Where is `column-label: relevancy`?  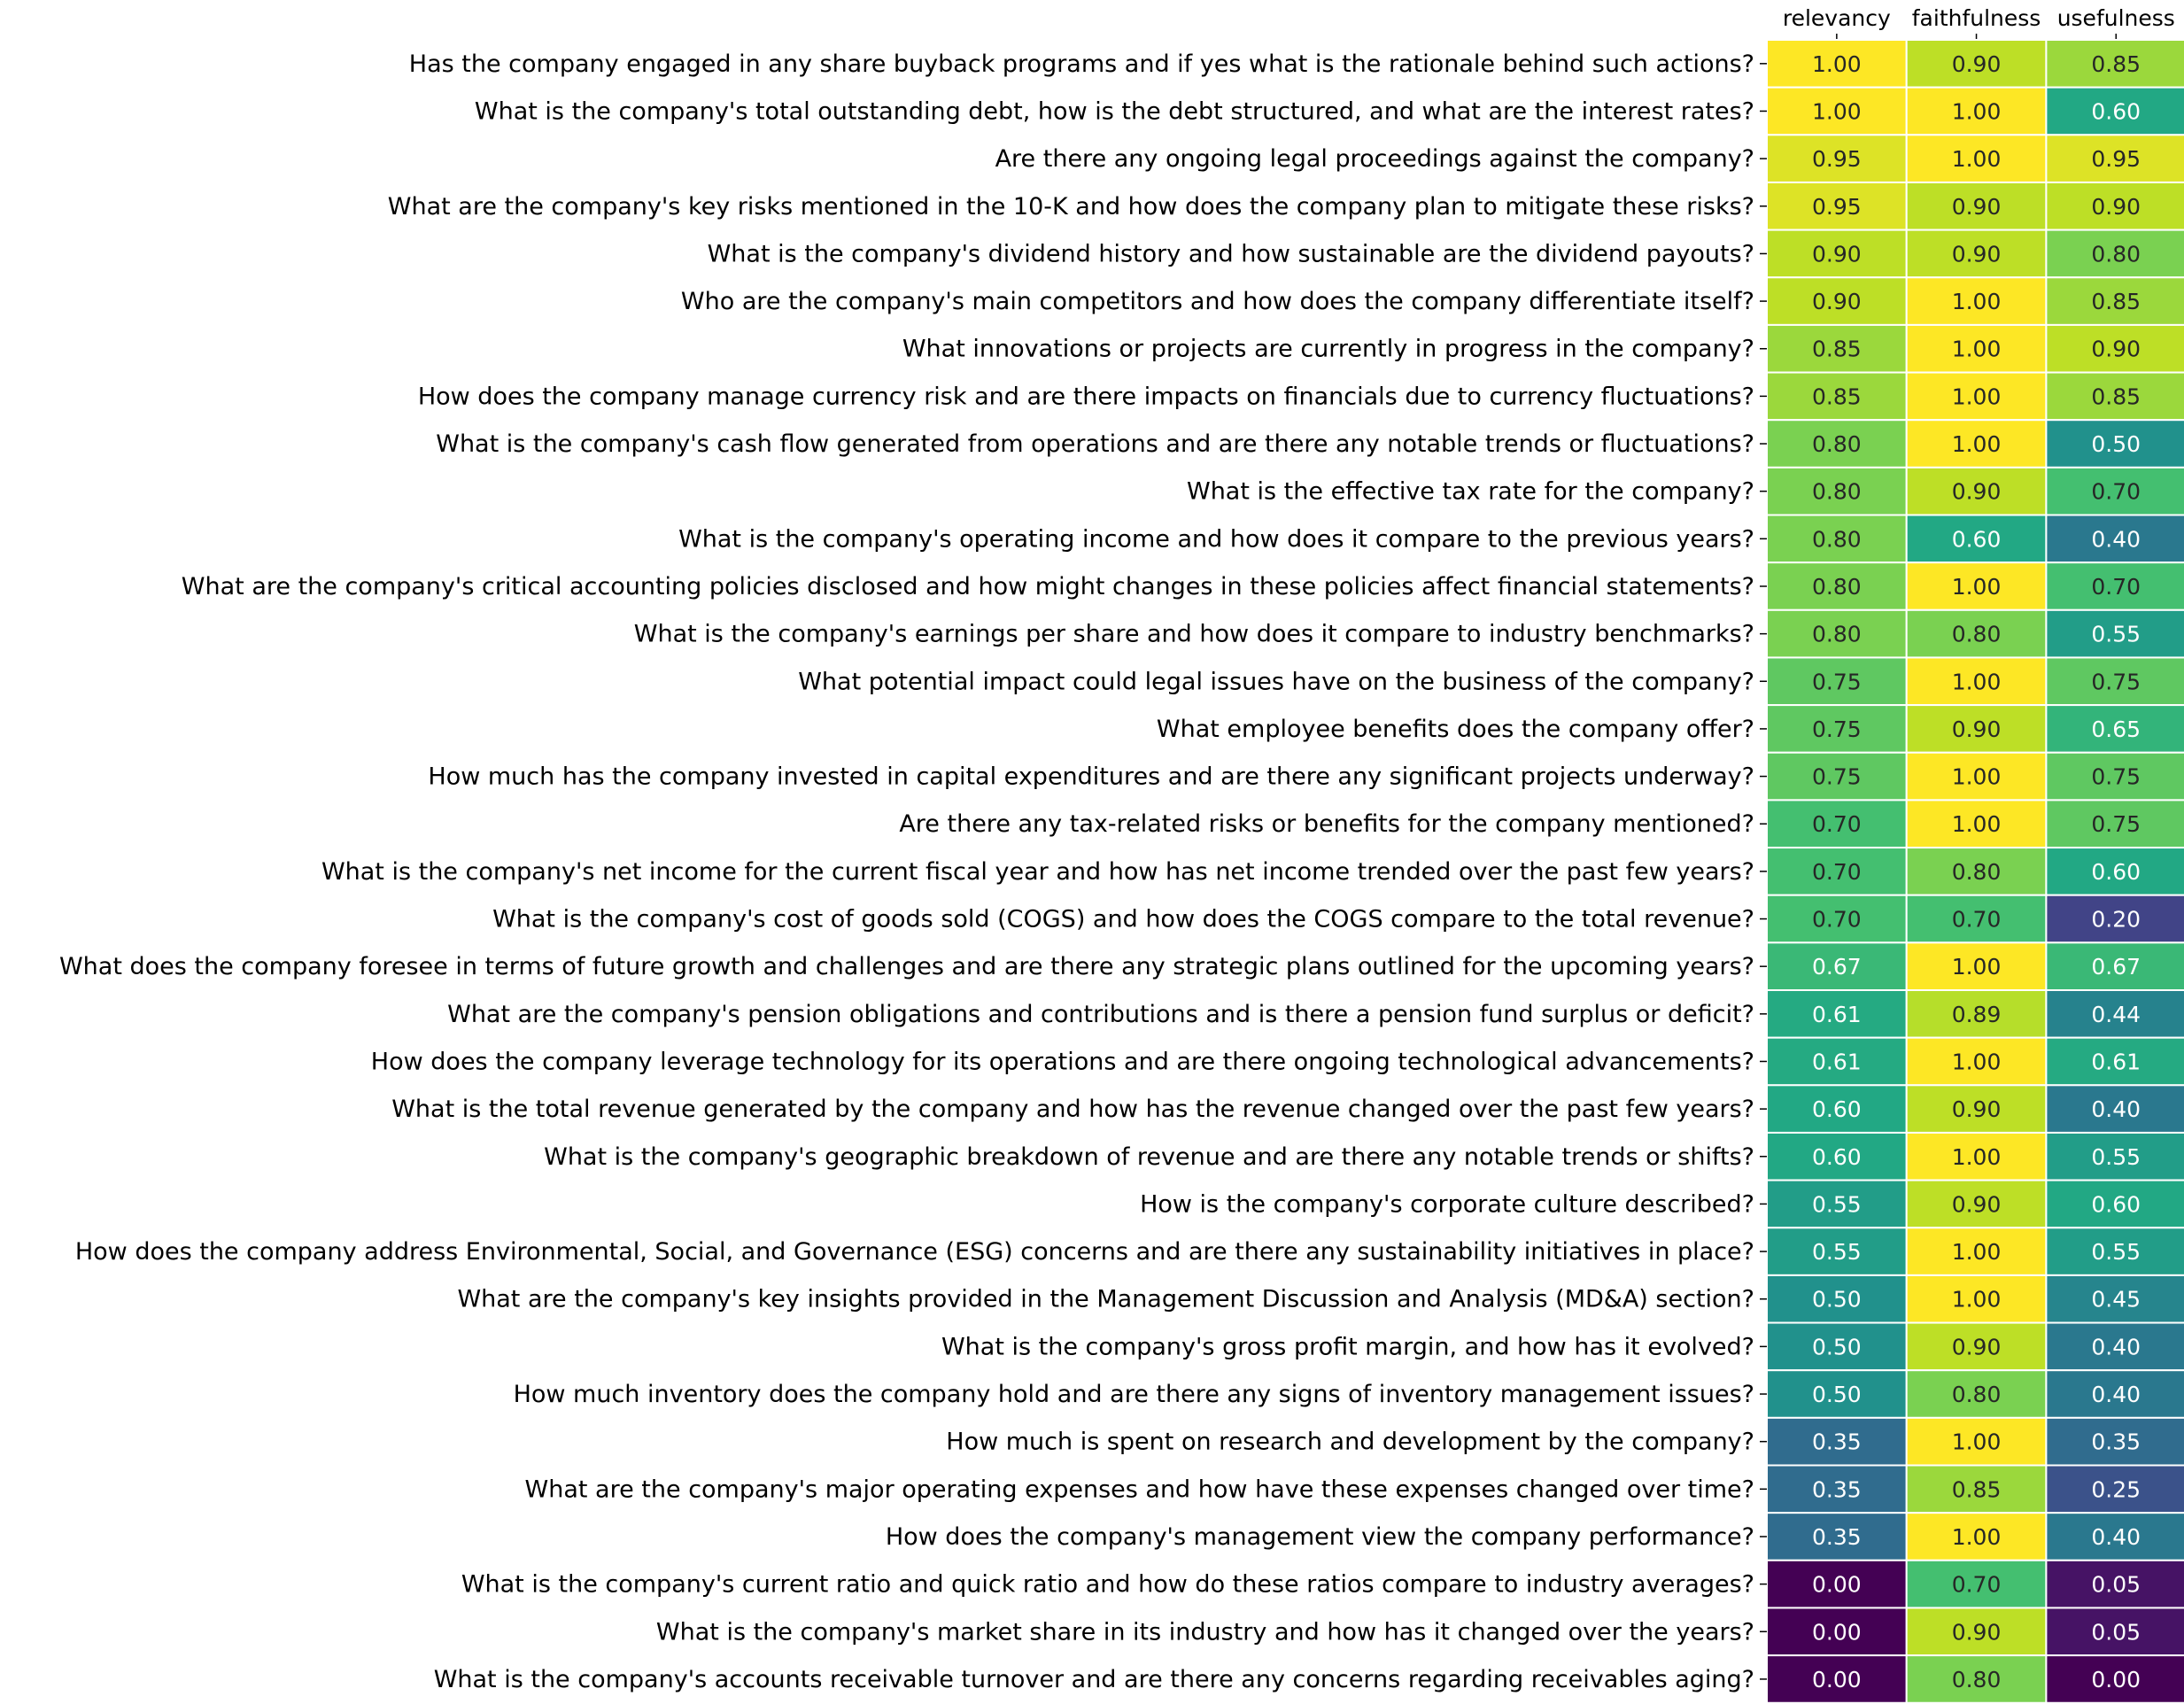
column-label: relevancy is located at coordinates (1837, 18).